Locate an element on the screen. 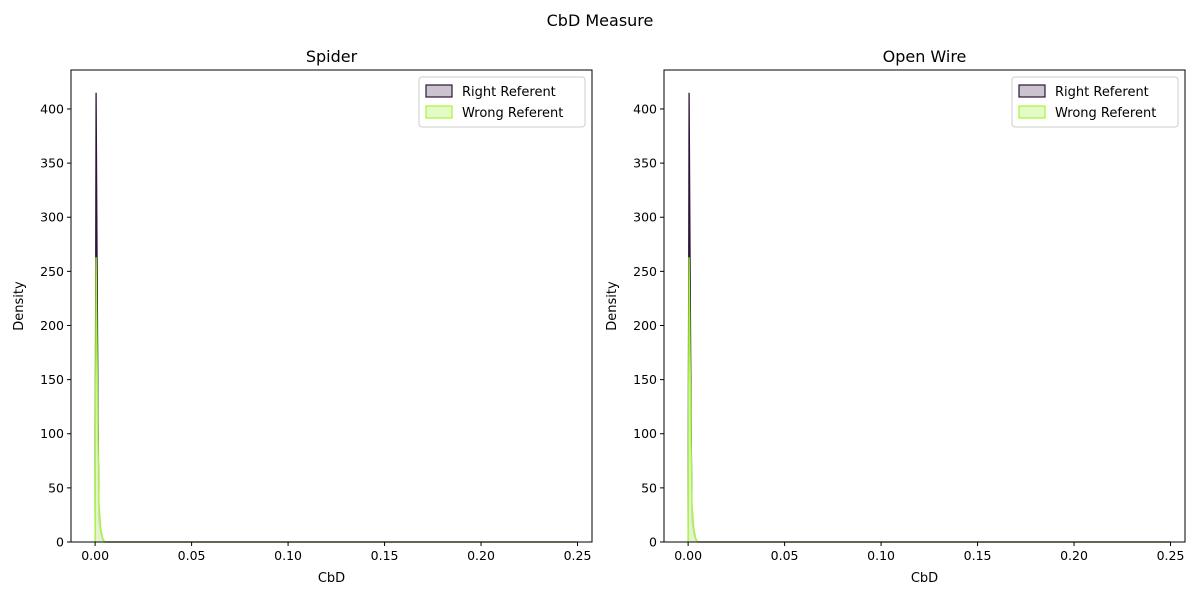  subplot-title: Spider is located at coordinates (332, 56).